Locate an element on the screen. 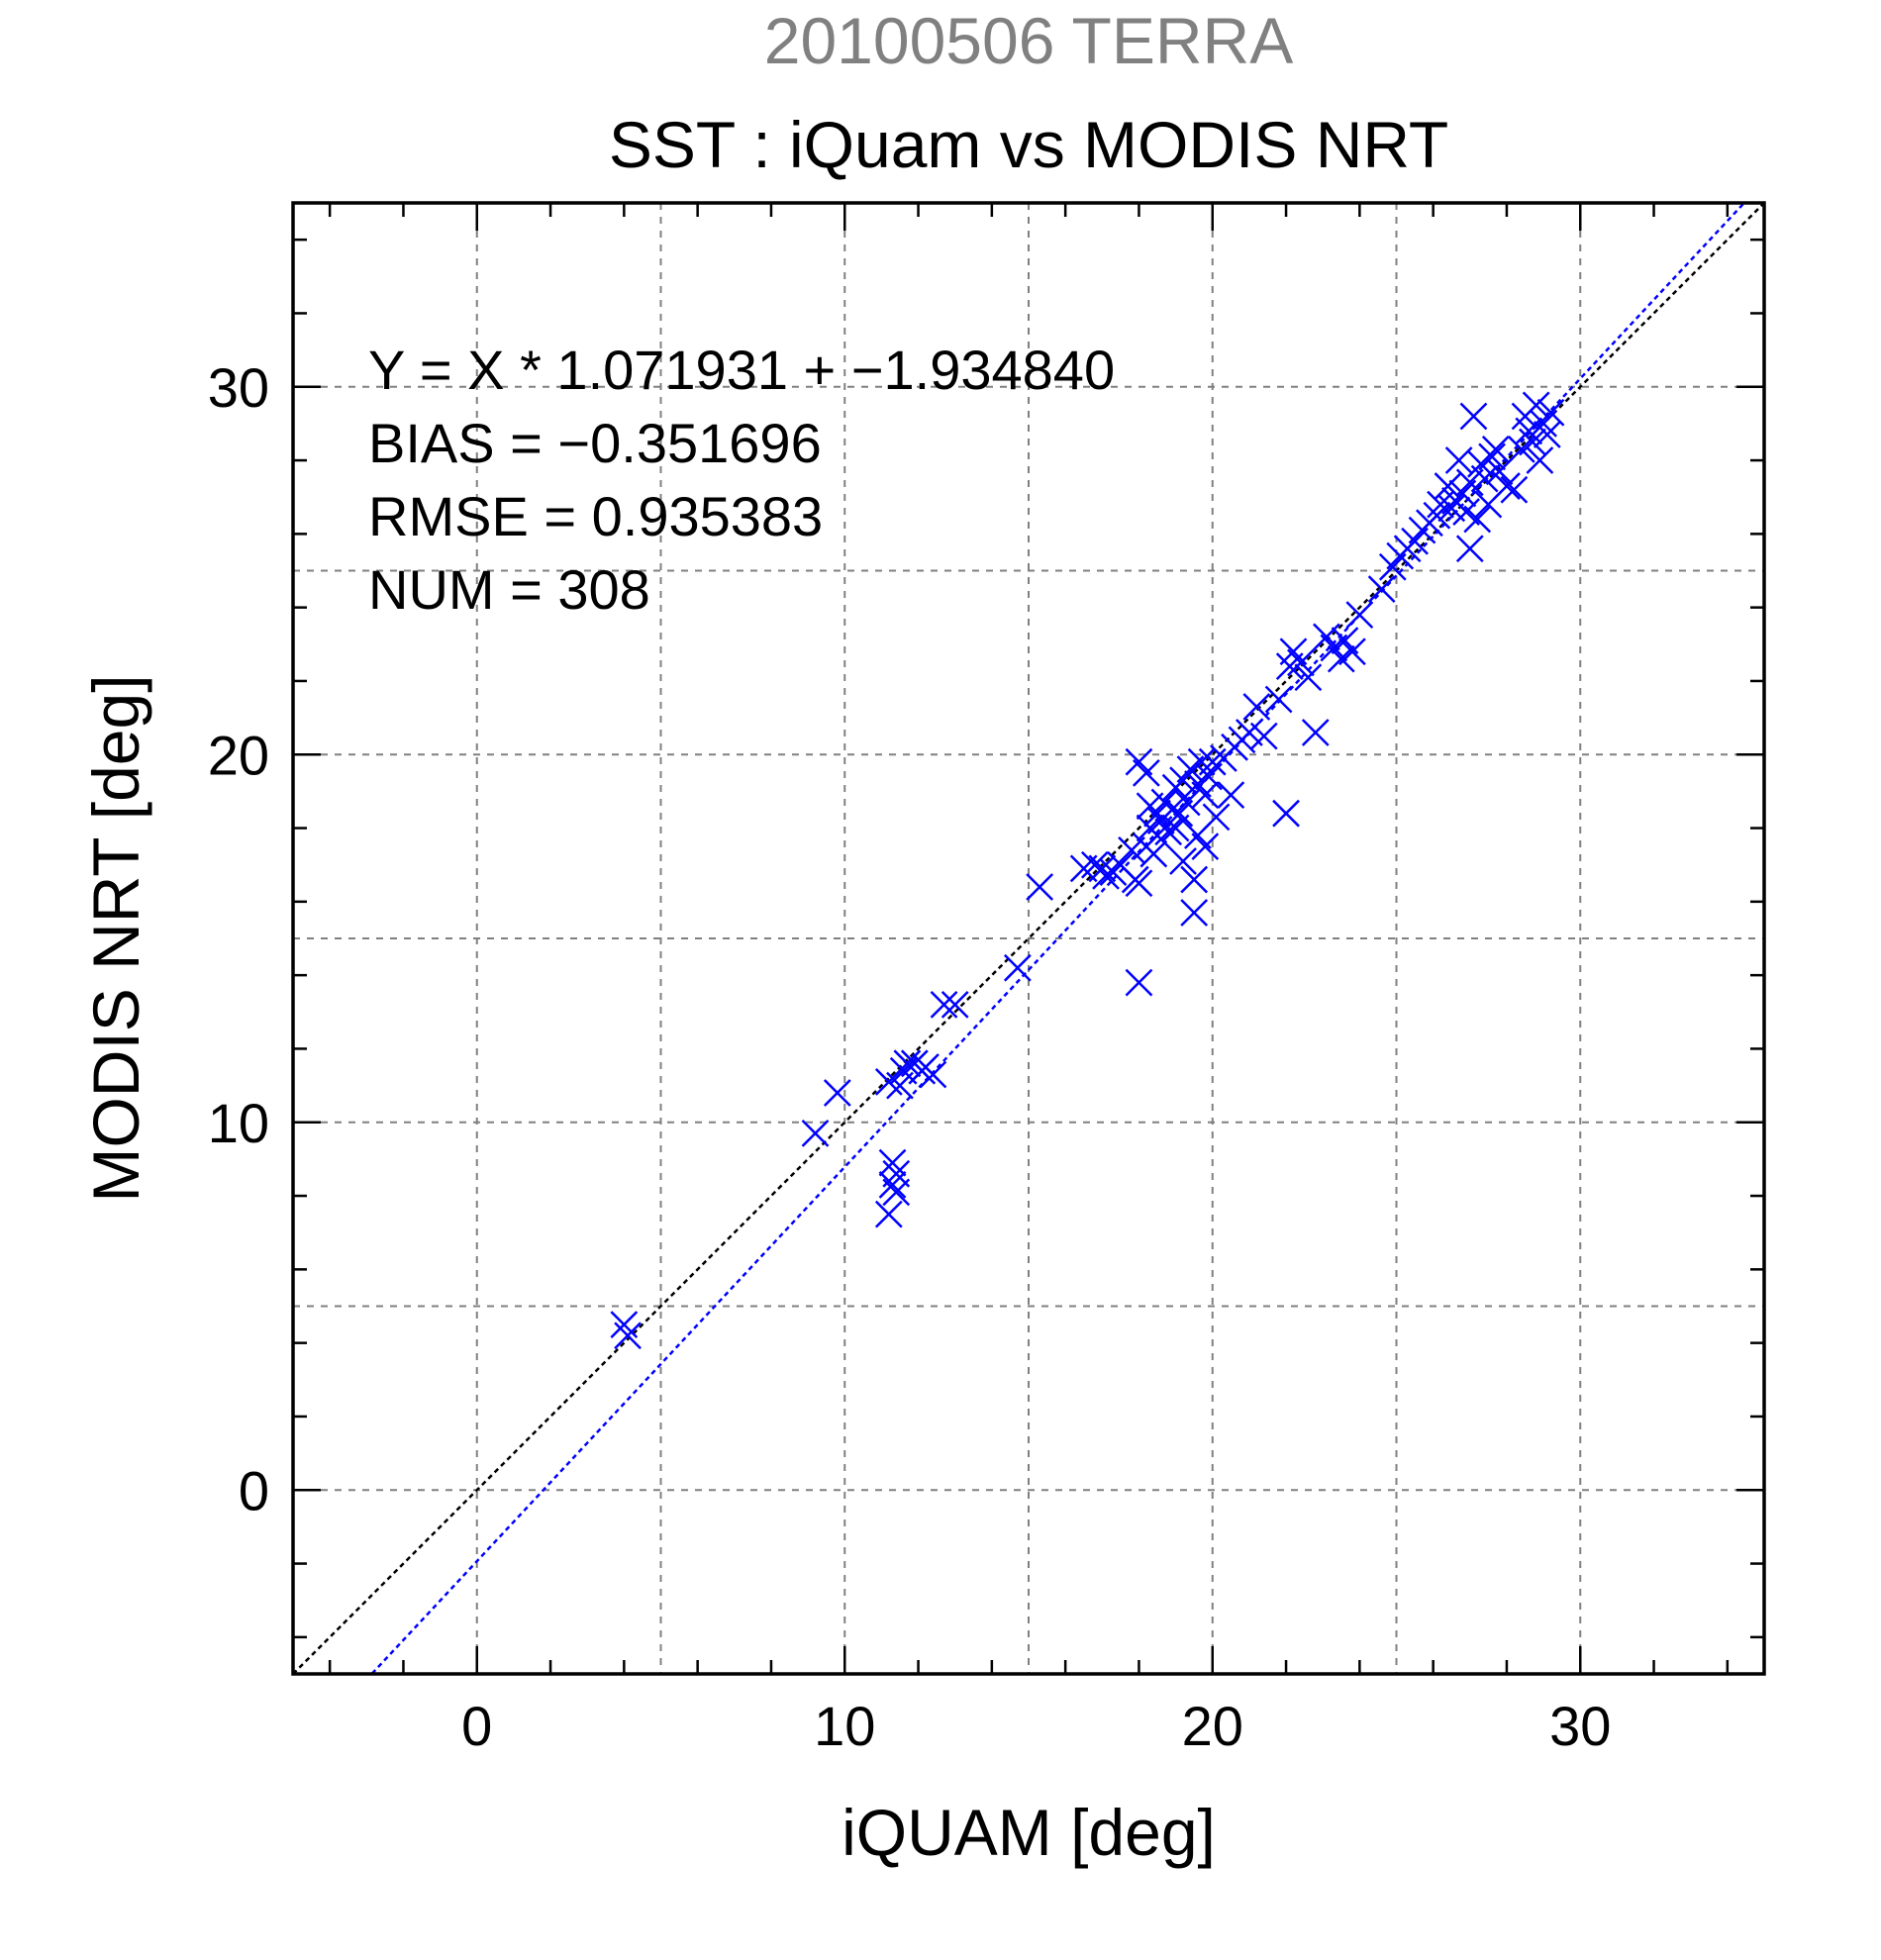  x-tick-label: 0 is located at coordinates (477, 1726).